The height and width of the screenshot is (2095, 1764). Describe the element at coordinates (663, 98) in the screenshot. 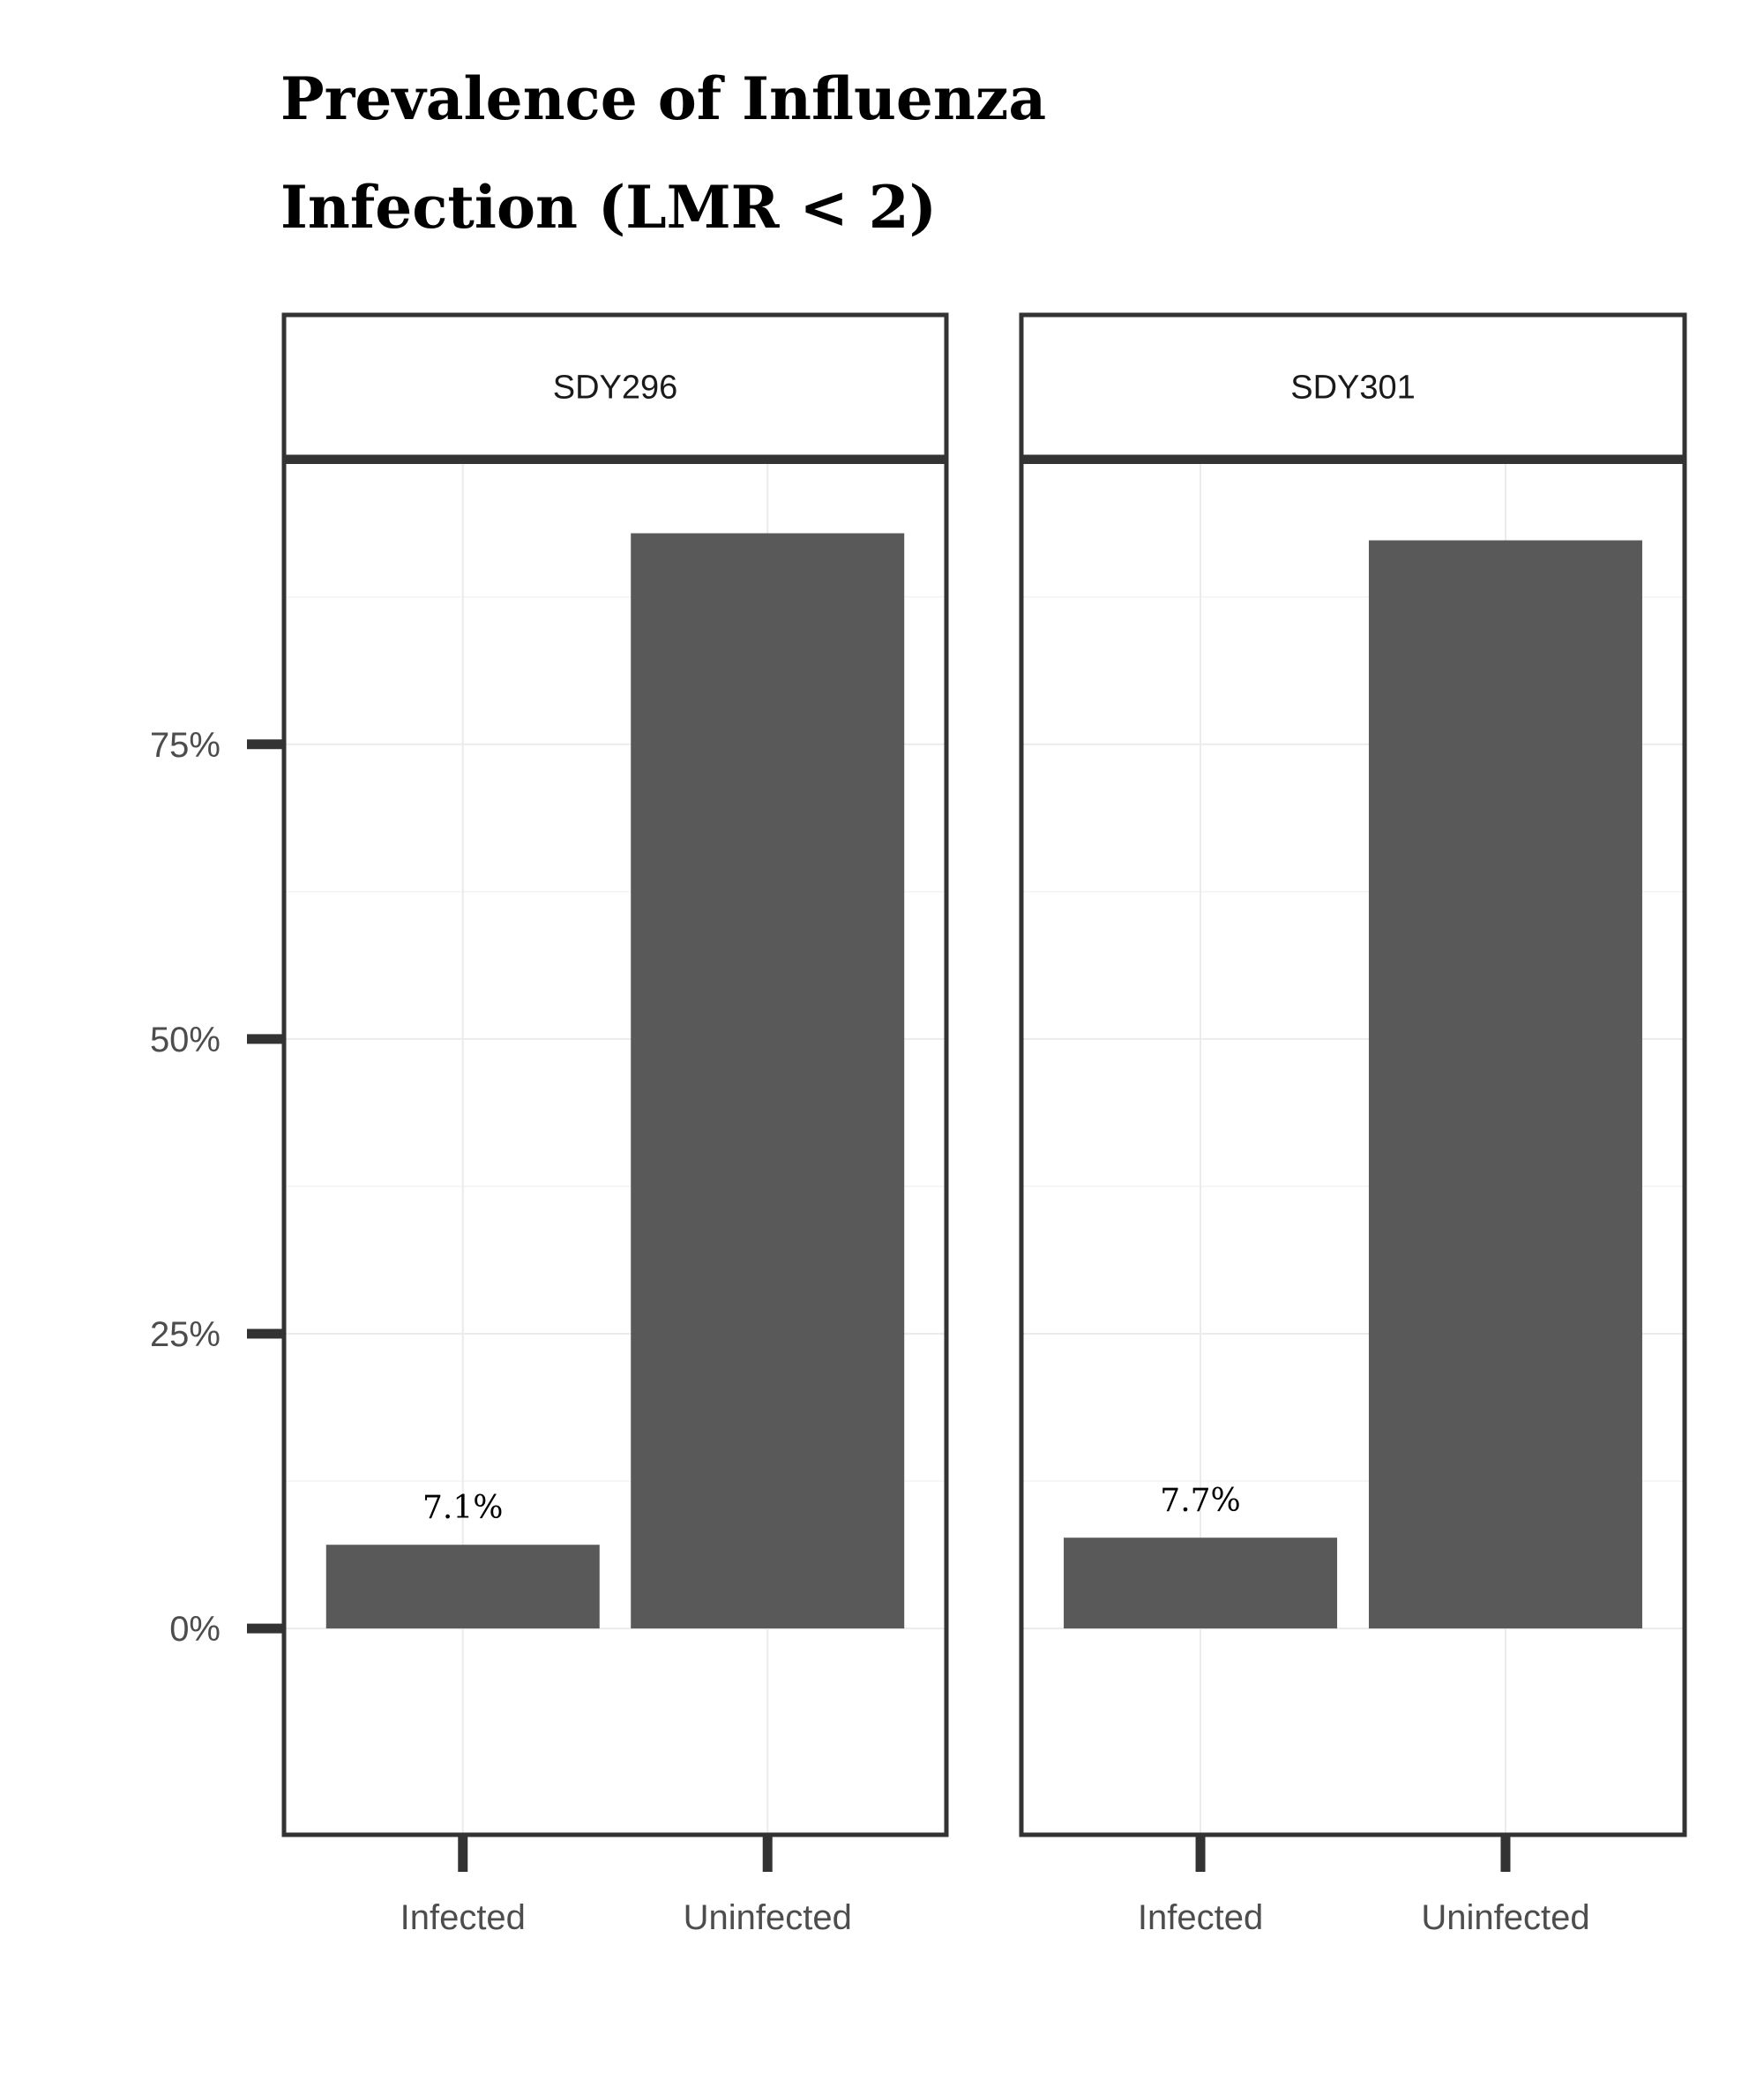

I see `chart-title-line-1: Prevalence of Influenza` at that location.